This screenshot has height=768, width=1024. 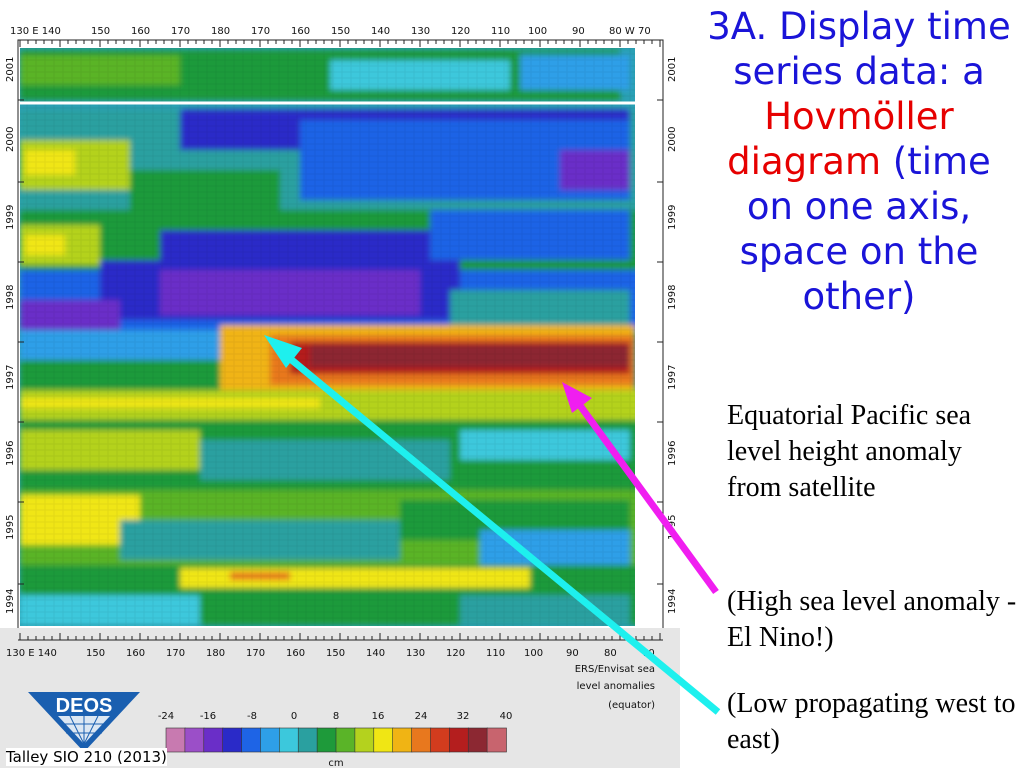 What do you see at coordinates (421, 716) in the screenshot?
I see `colorbar-tick-label: 24` at bounding box center [421, 716].